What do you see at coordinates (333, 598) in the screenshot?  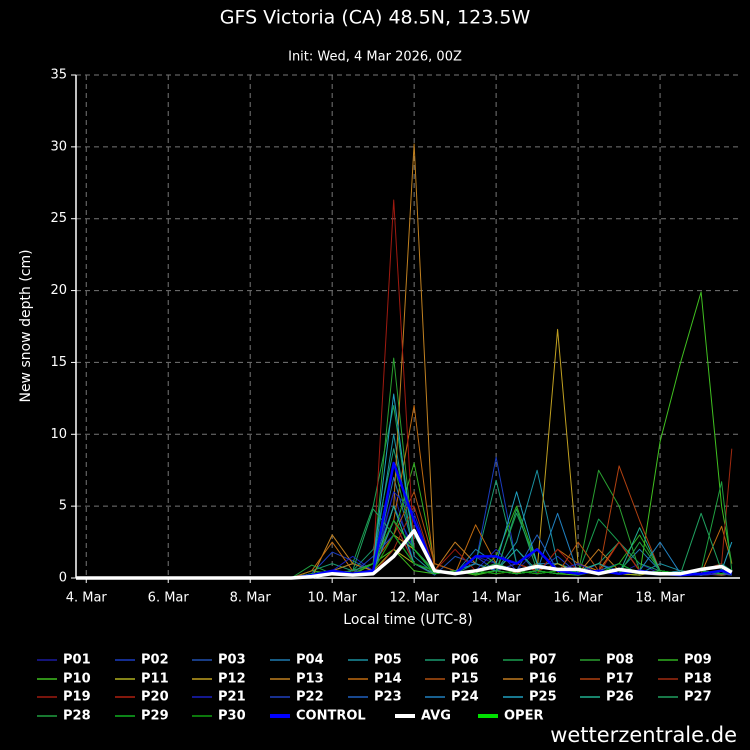 I see `x-tick-label: 10. Mar` at bounding box center [333, 598].